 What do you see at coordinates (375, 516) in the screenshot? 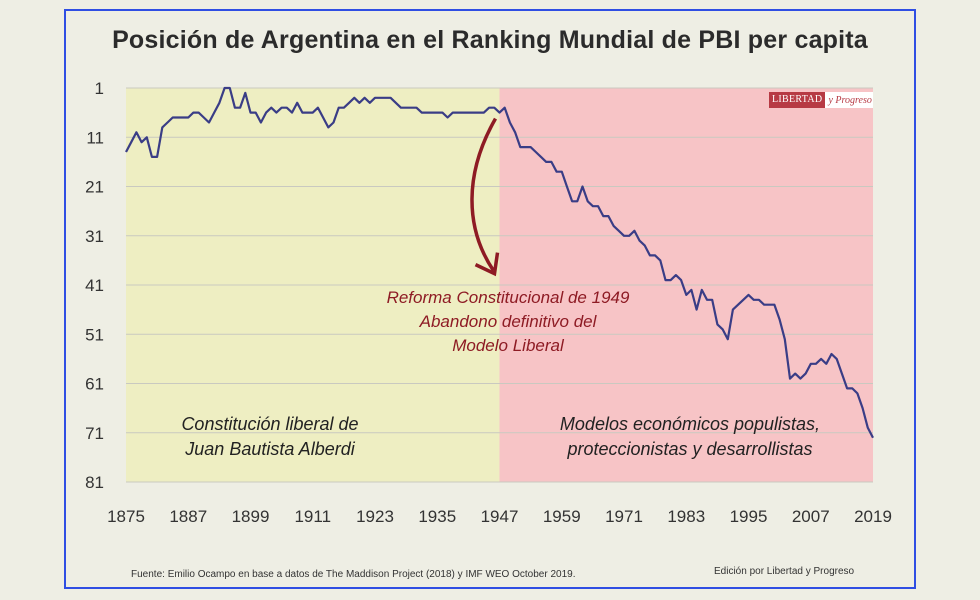
I see `x-tick-label: 1923` at bounding box center [375, 516].